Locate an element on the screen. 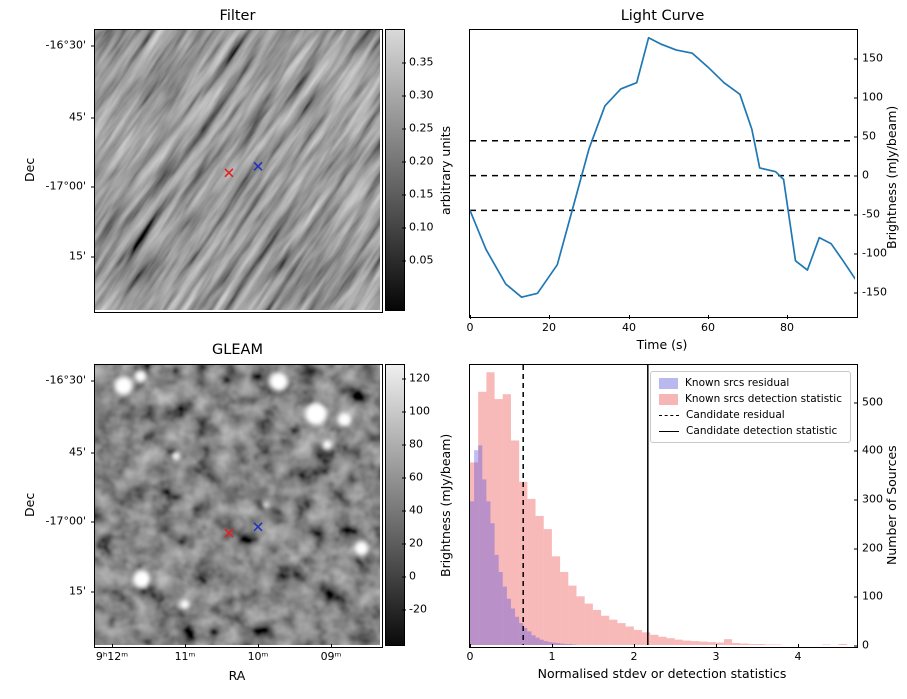  hist-ytick: 500 is located at coordinates (878, 402).